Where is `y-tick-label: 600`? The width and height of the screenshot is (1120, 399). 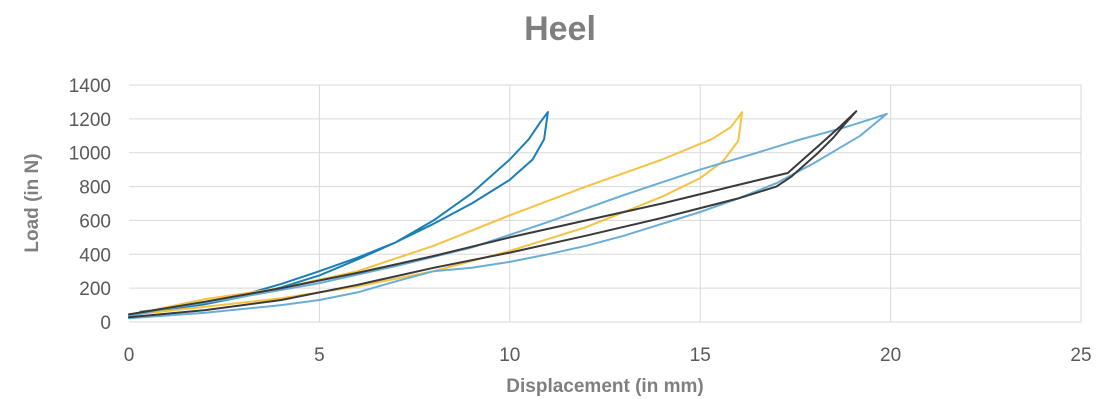 y-tick-label: 600 is located at coordinates (95, 221).